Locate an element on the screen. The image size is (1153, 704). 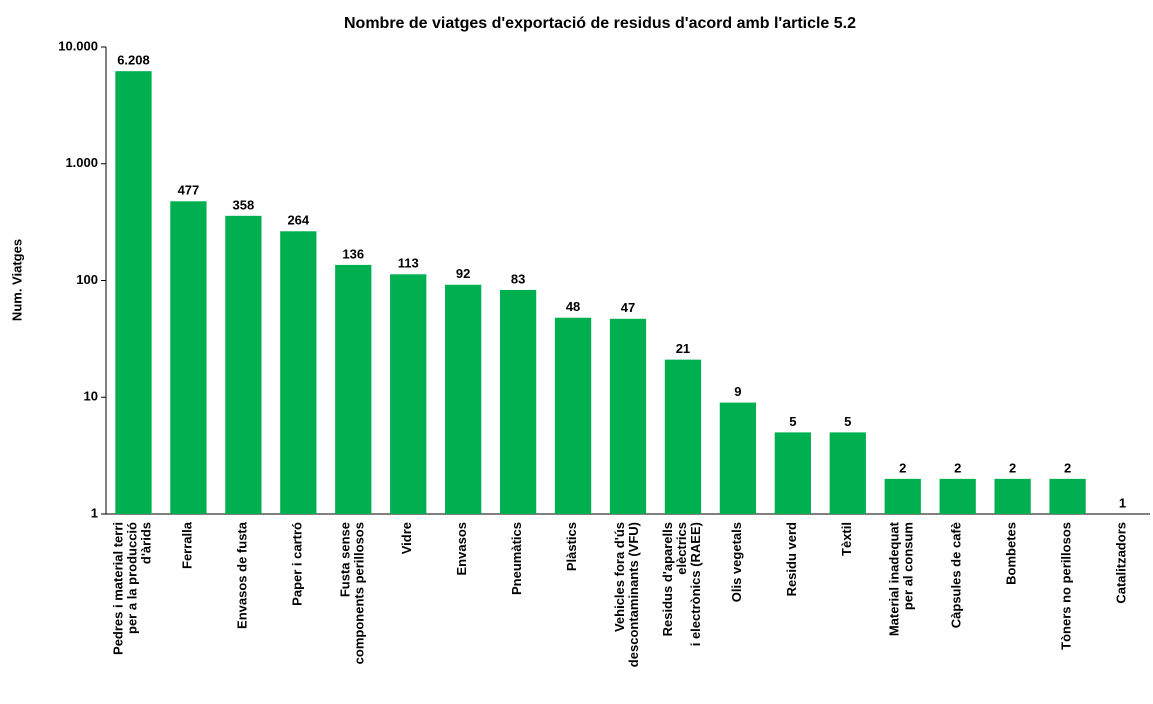
x-tick-label-line: Pedres i material terri is located at coordinates (118, 588).